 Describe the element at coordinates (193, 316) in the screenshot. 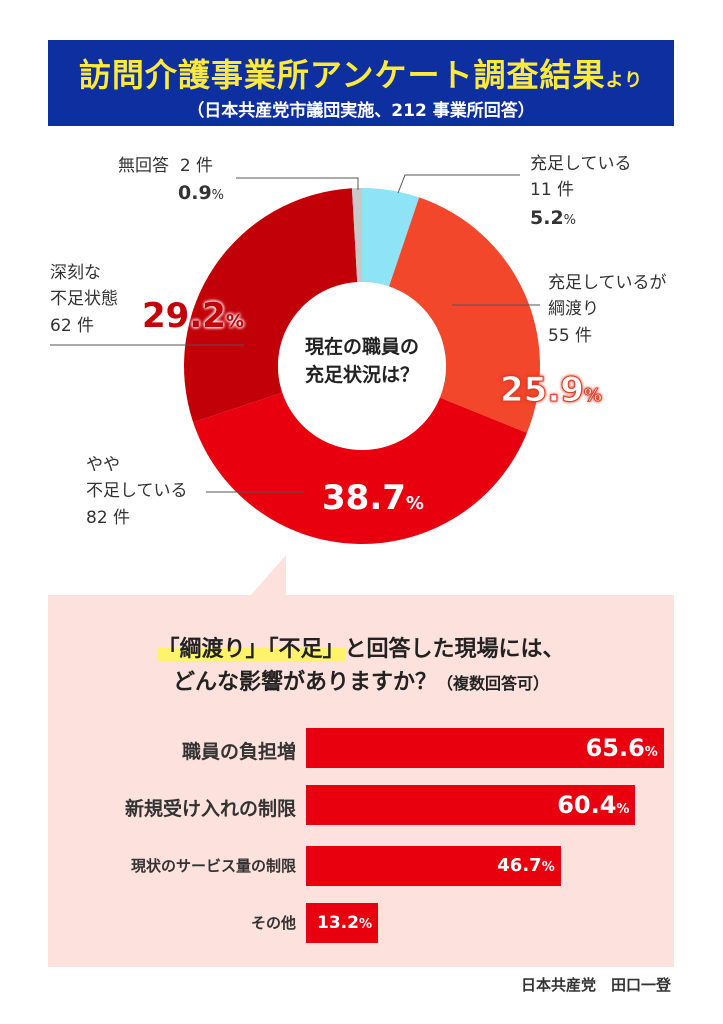

I see `pct-serious: 29.2%` at that location.